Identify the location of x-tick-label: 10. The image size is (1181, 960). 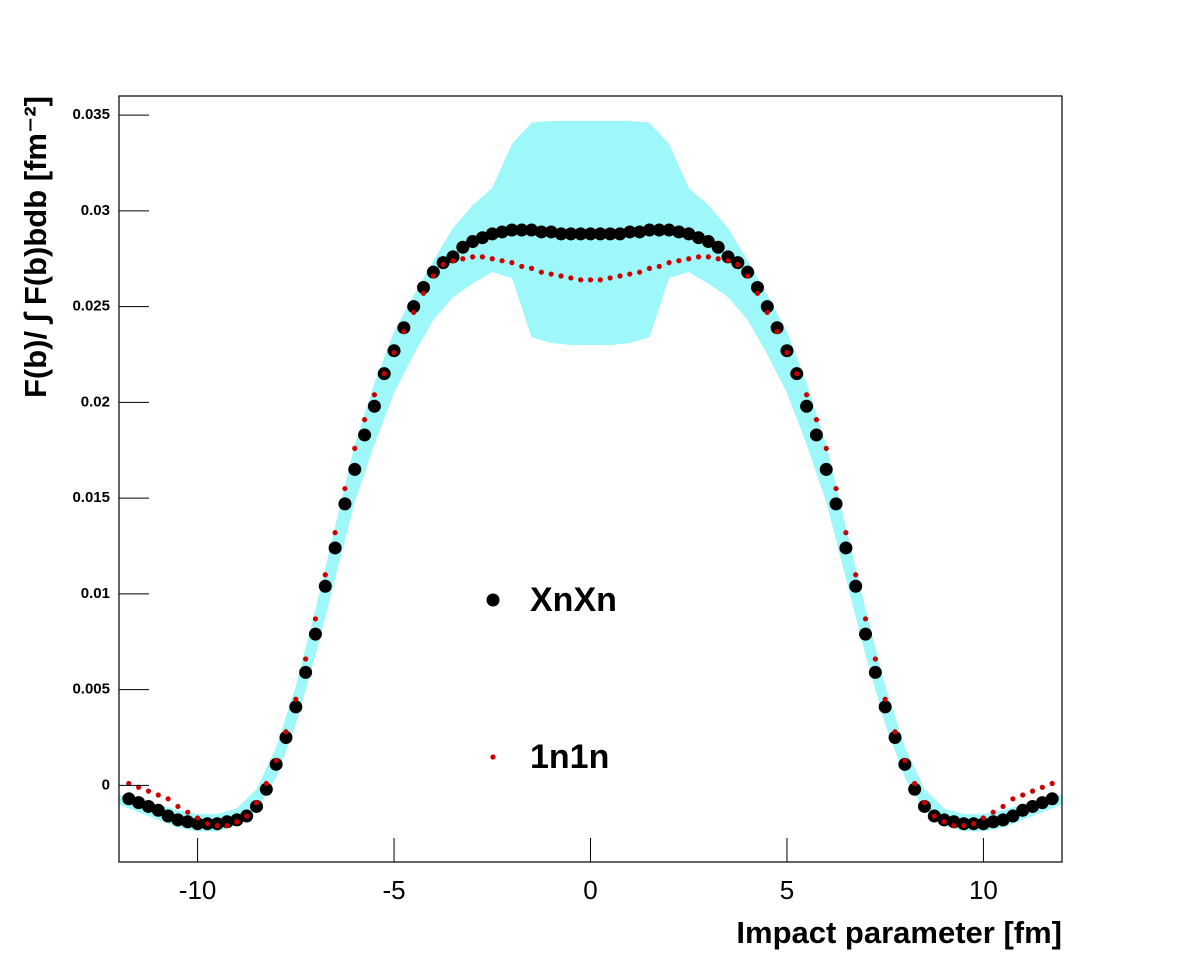
(983, 890).